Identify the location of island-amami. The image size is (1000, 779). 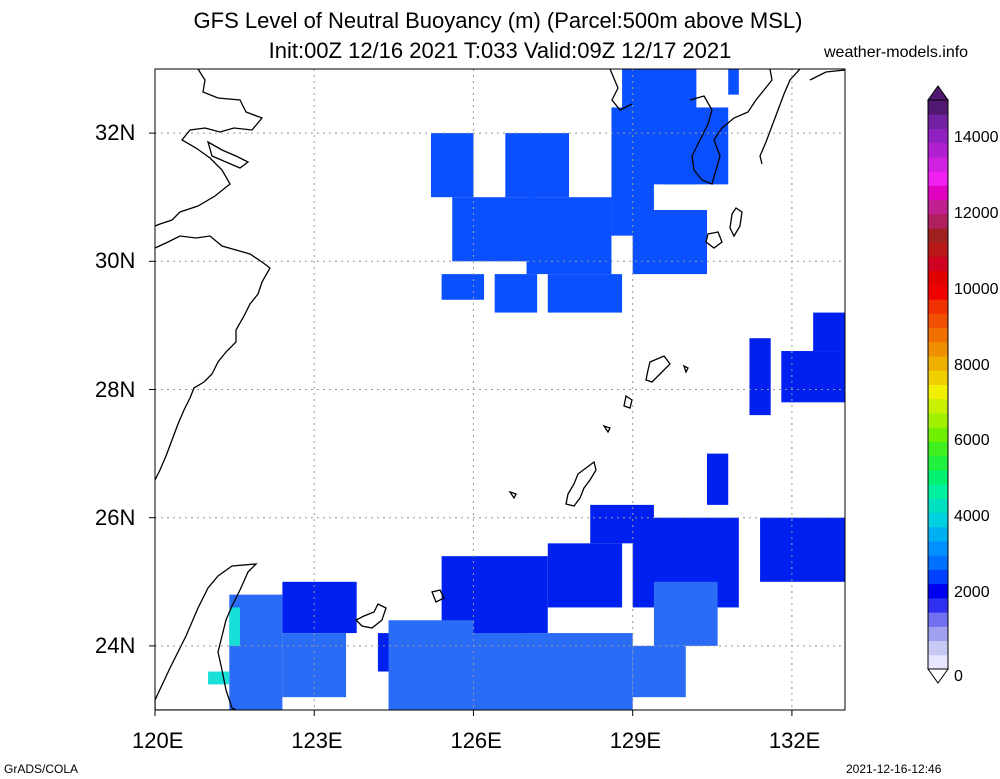
(658, 369).